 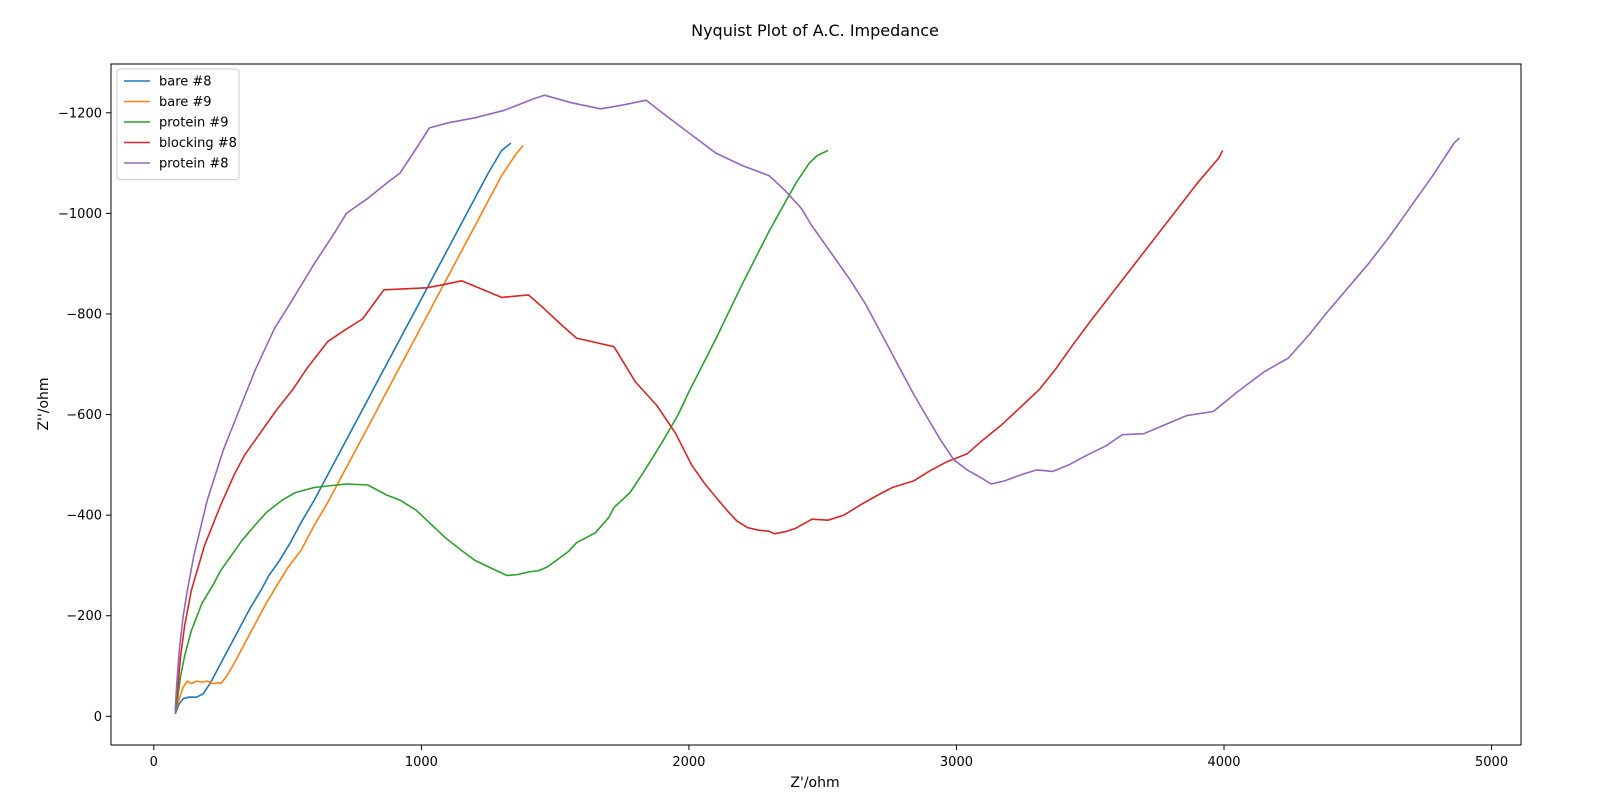 I want to click on legend-label-1: bare #9, so click(x=185, y=102).